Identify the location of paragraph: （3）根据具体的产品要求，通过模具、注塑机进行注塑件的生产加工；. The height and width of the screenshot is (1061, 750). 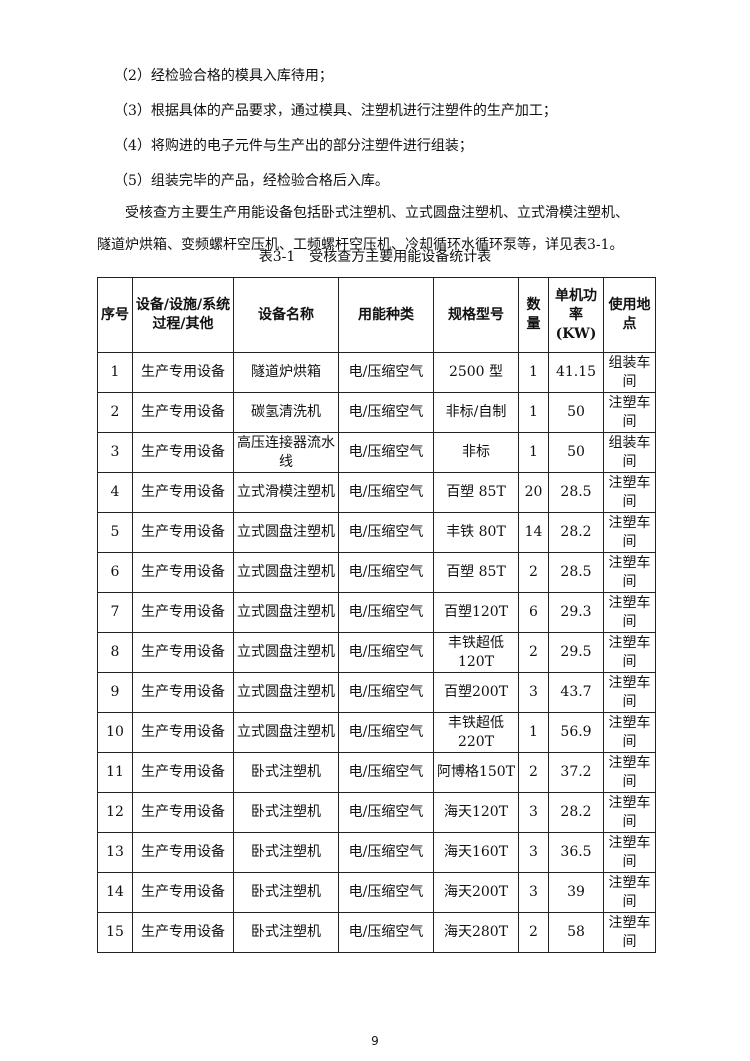
(335, 111).